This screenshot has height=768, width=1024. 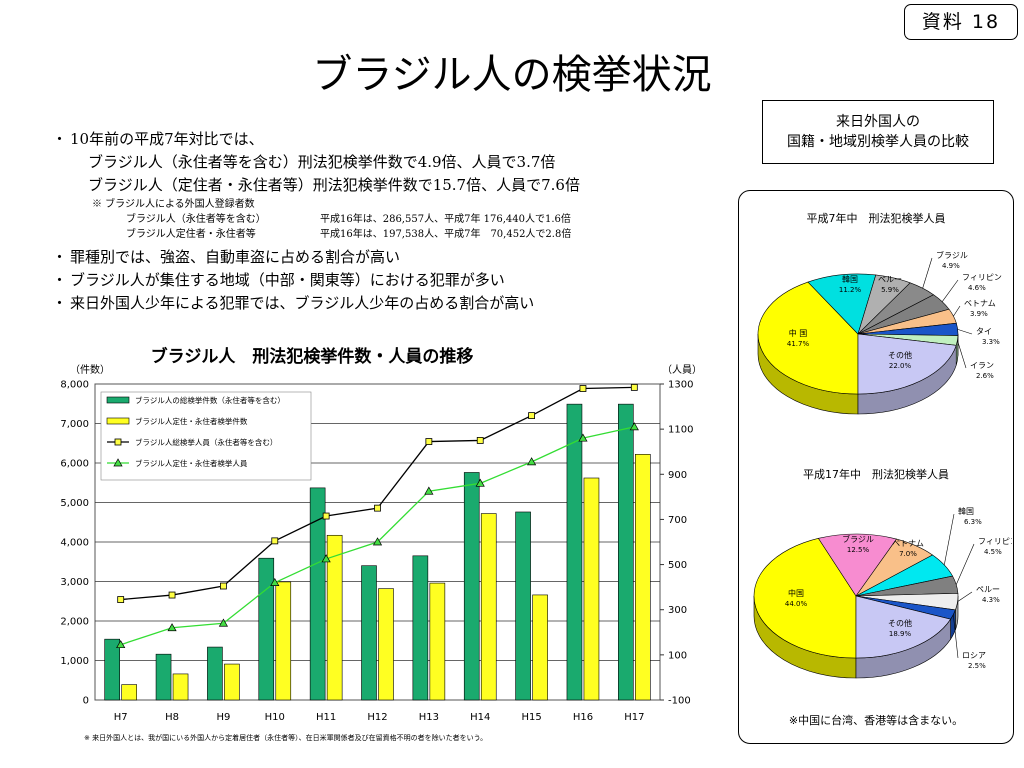 I want to click on y-tick-label-left: 5,000, so click(x=74, y=503).